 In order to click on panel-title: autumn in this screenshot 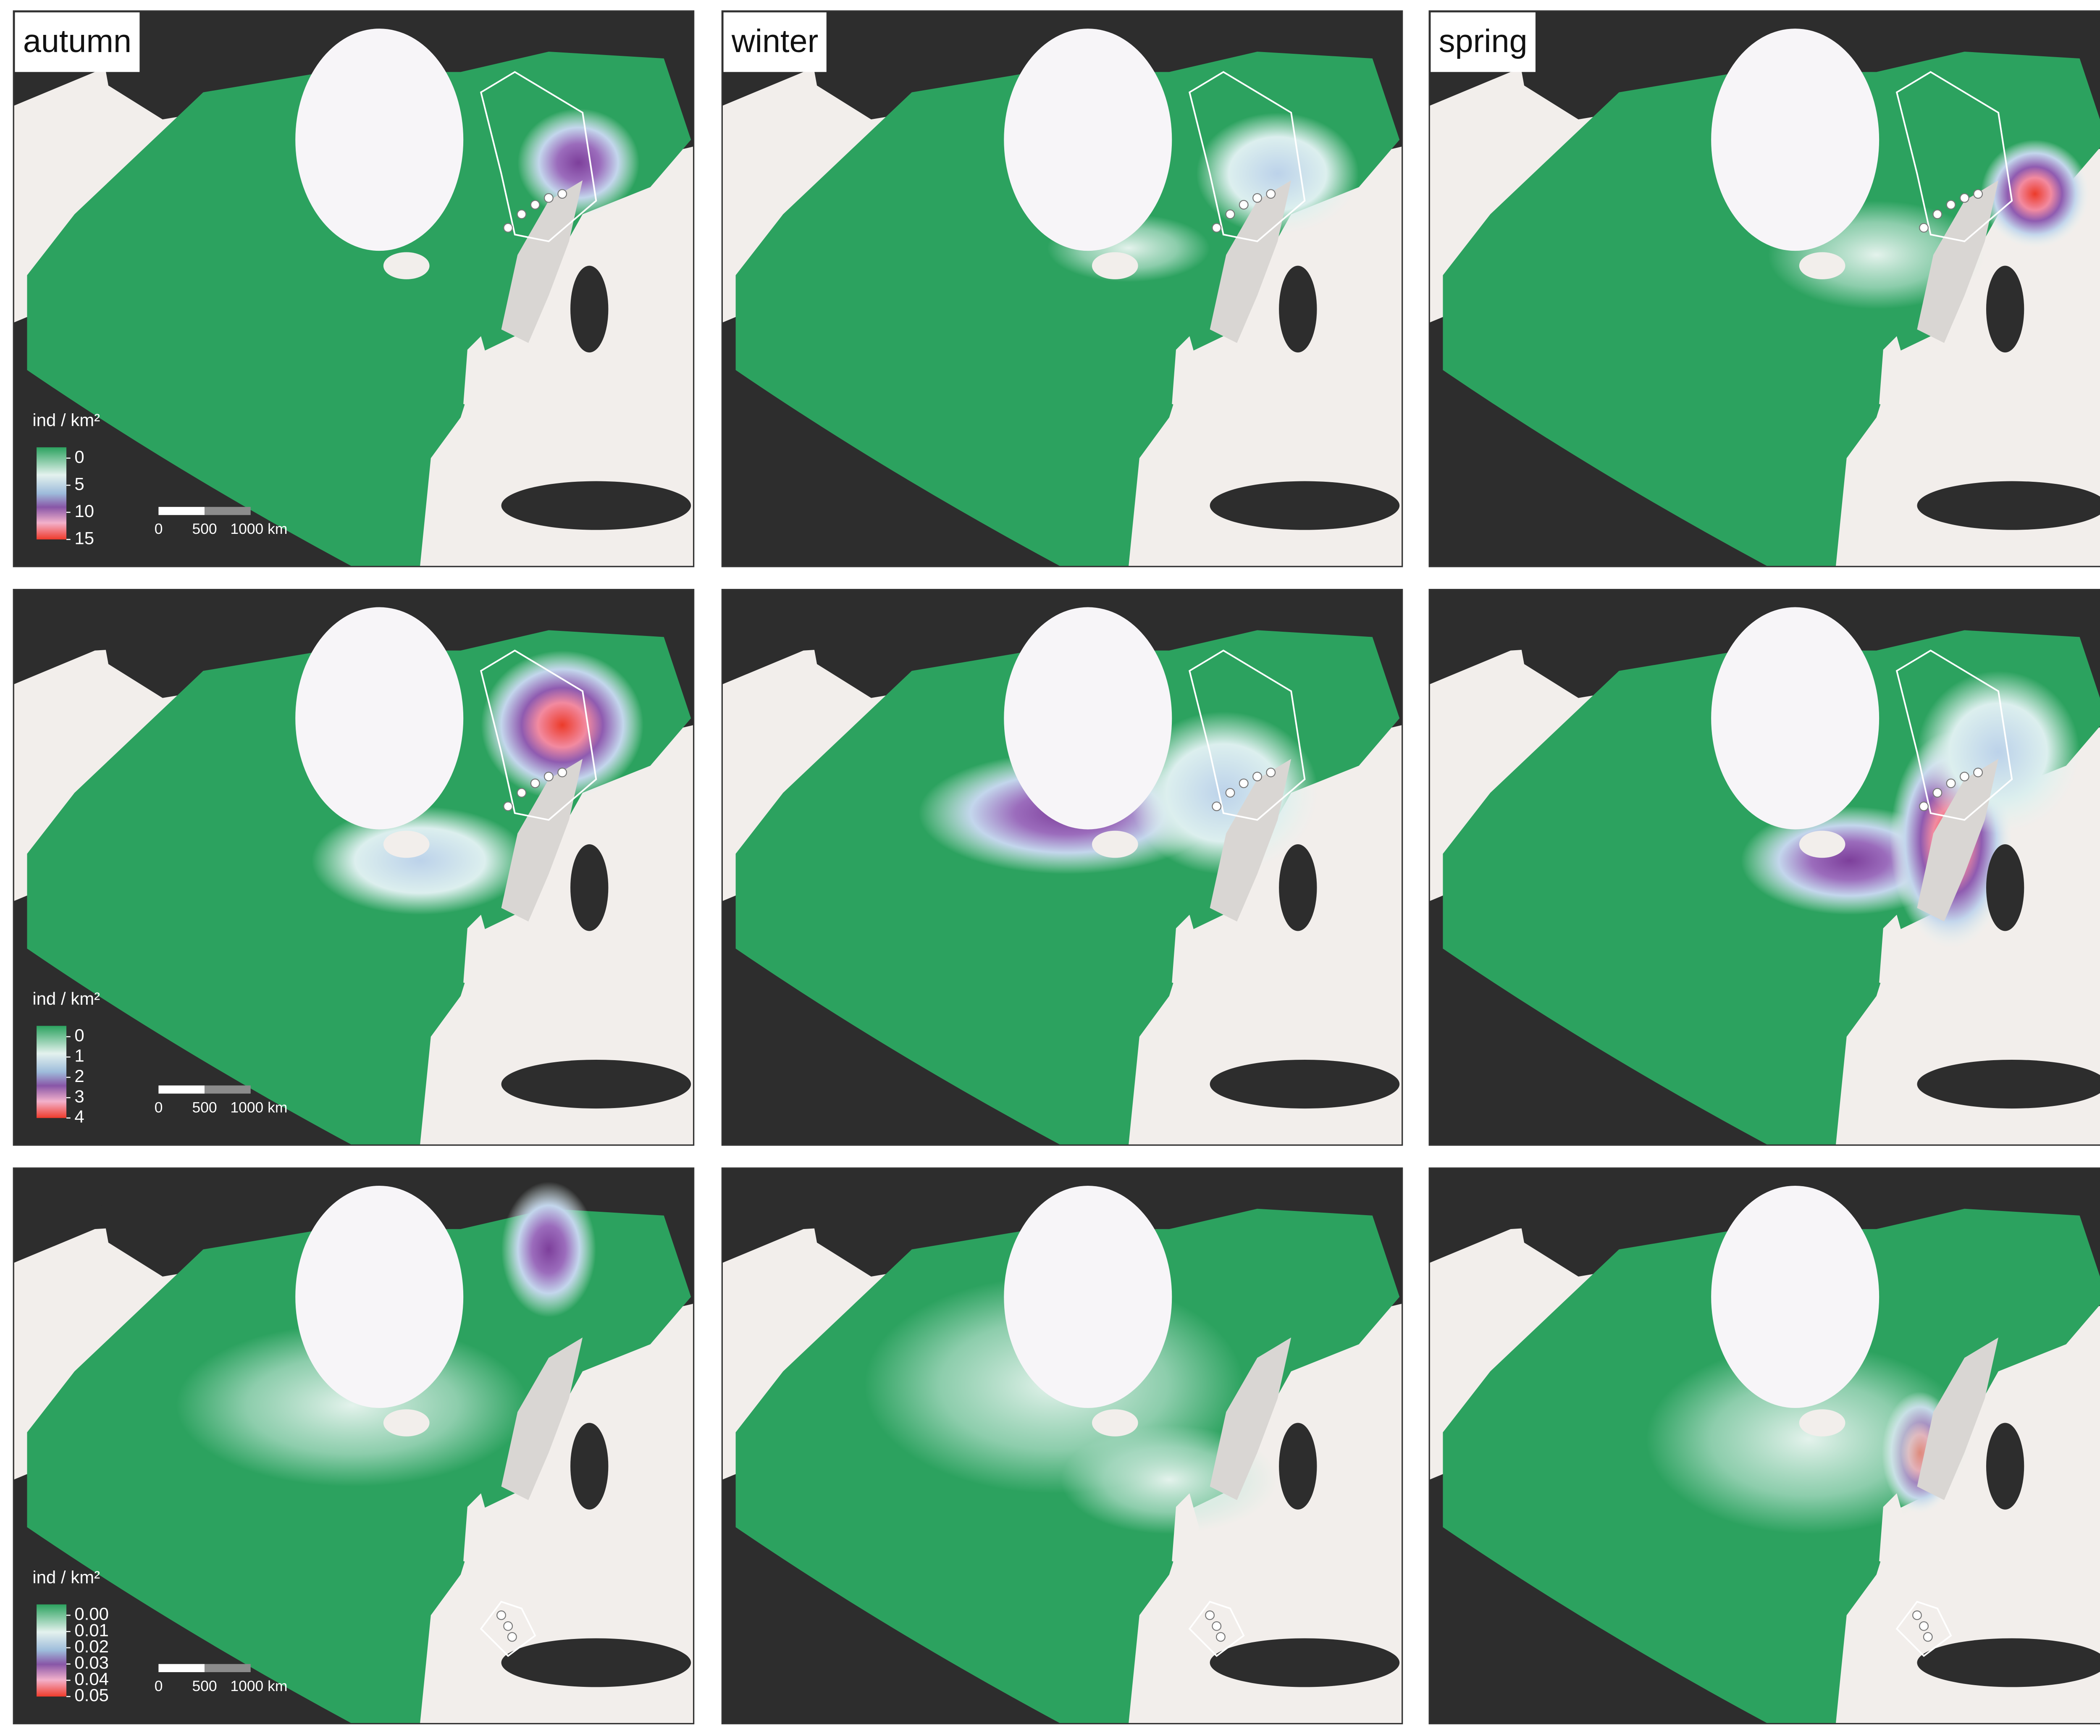, I will do `click(77, 42)`.